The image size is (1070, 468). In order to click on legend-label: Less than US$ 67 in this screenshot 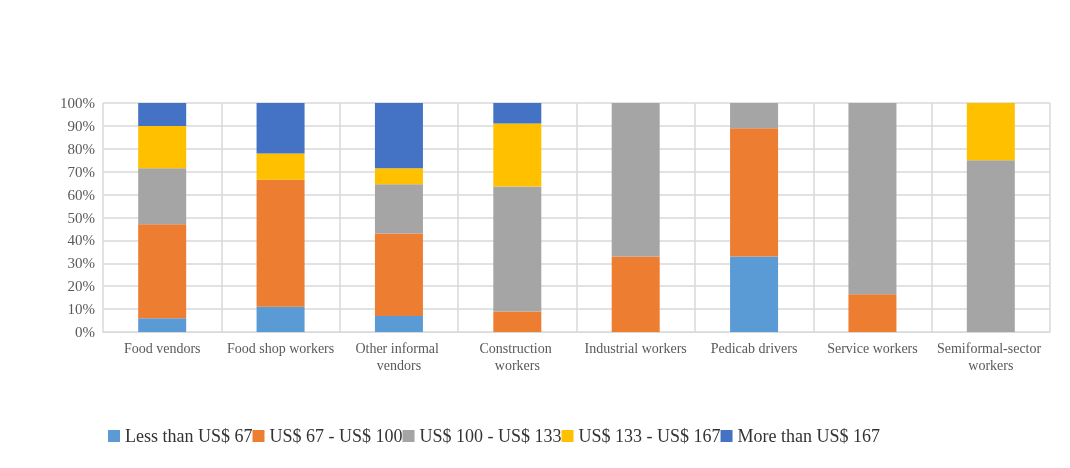, I will do `click(189, 436)`.